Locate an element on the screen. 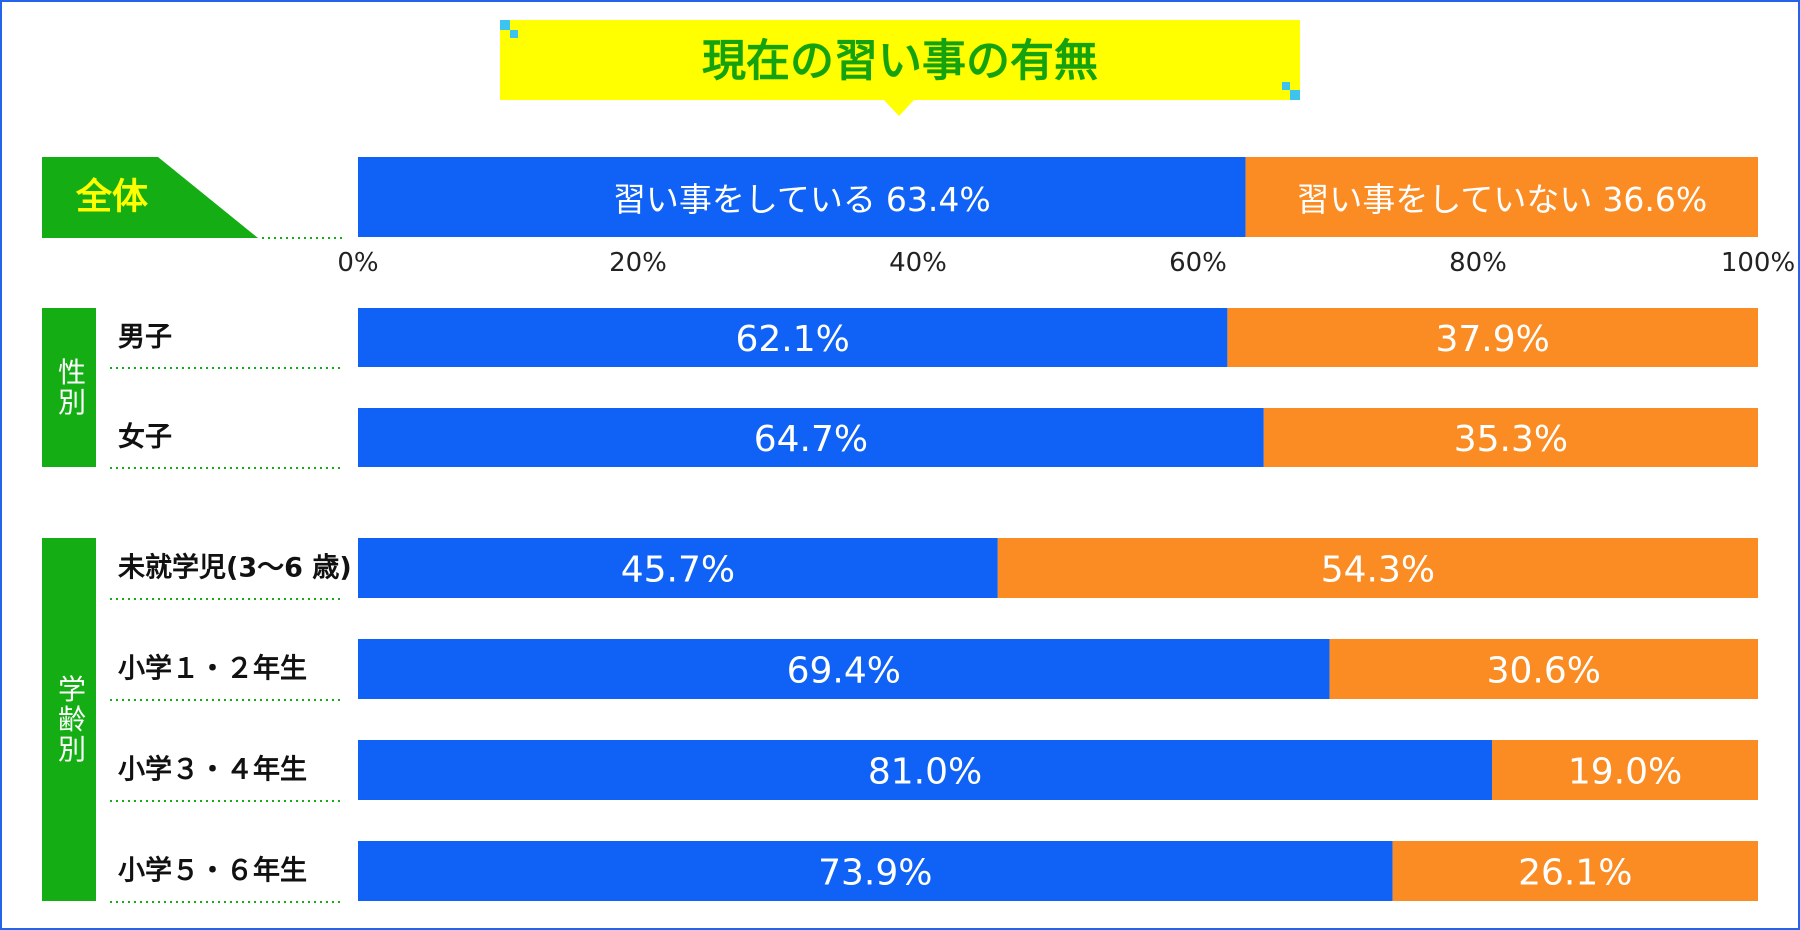  value-label: 62.1% is located at coordinates (793, 339).